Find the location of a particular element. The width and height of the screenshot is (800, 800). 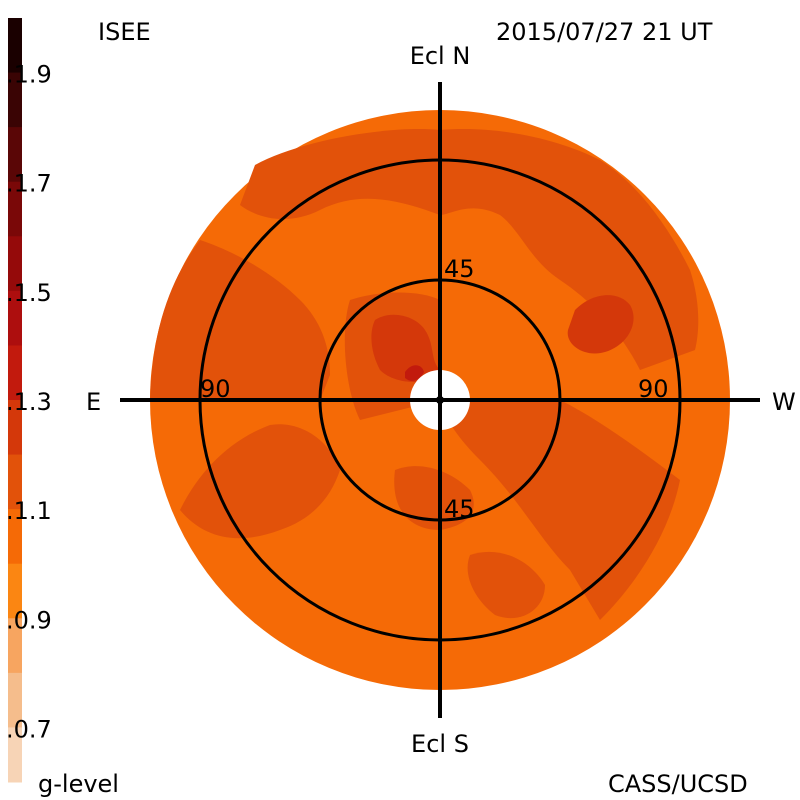

colorbar-tick-label: .1.1 is located at coordinates (29, 511).